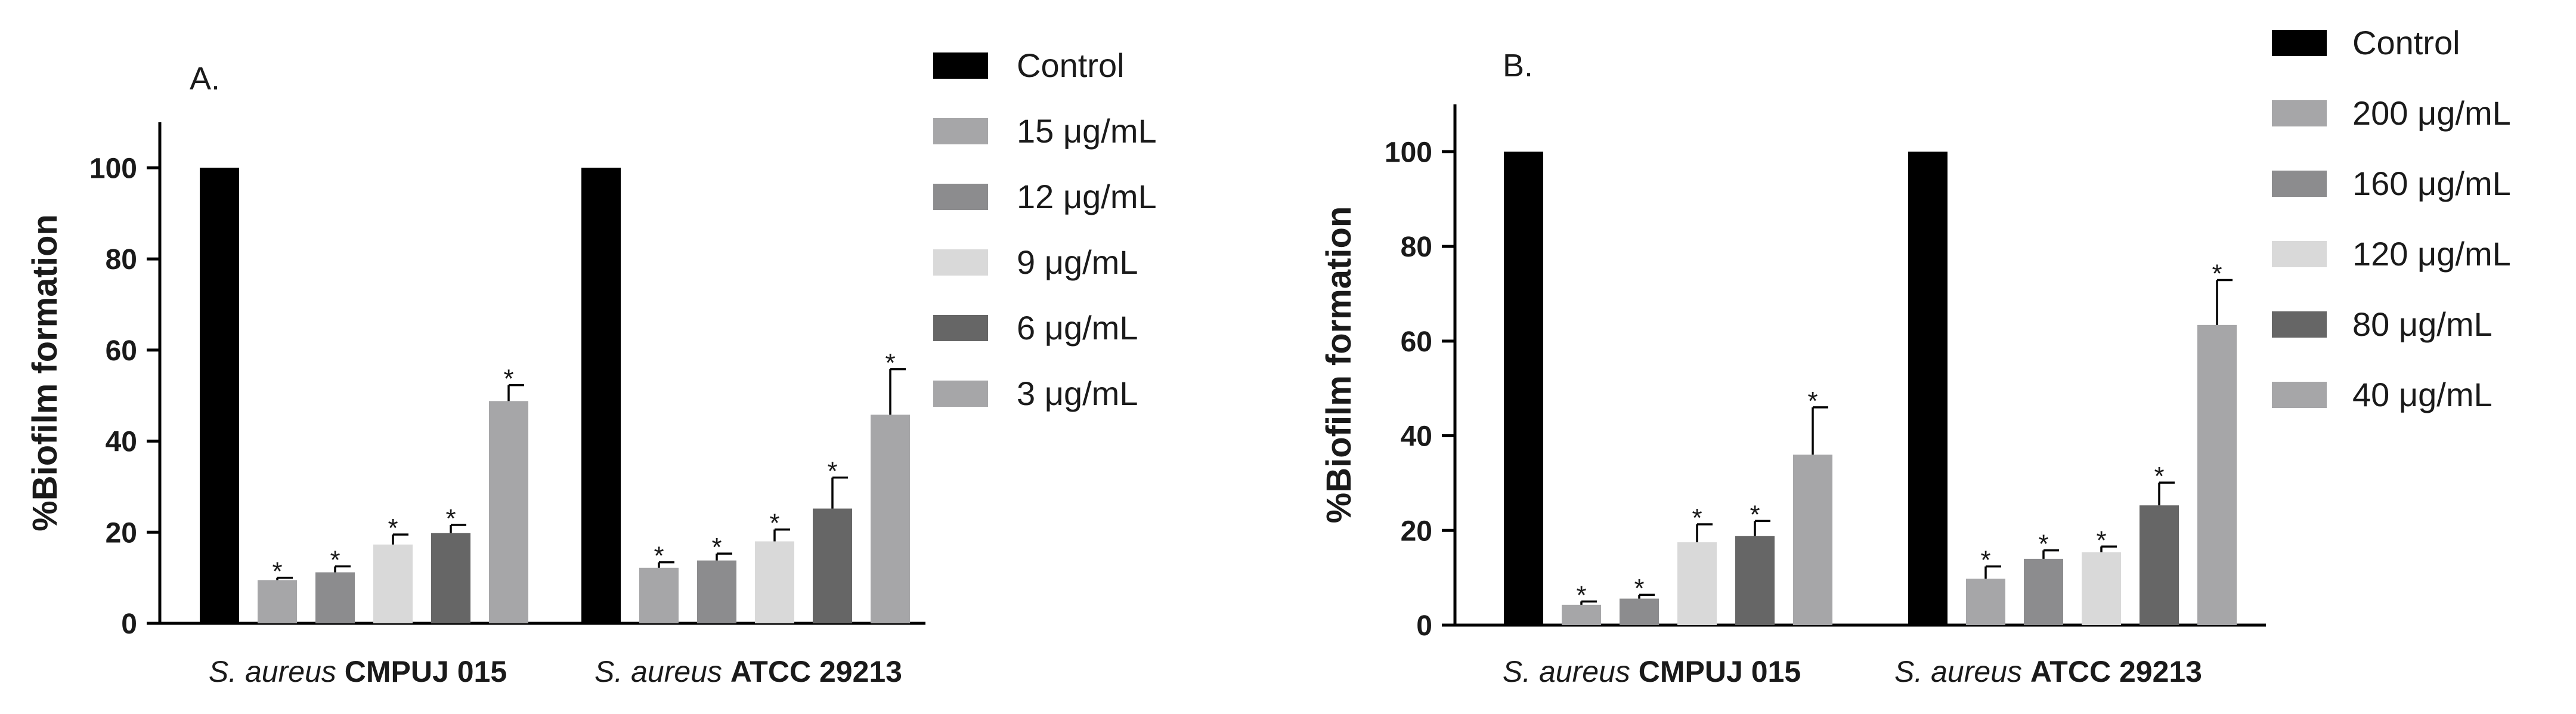  I want to click on panel-label: B., so click(1518, 66).